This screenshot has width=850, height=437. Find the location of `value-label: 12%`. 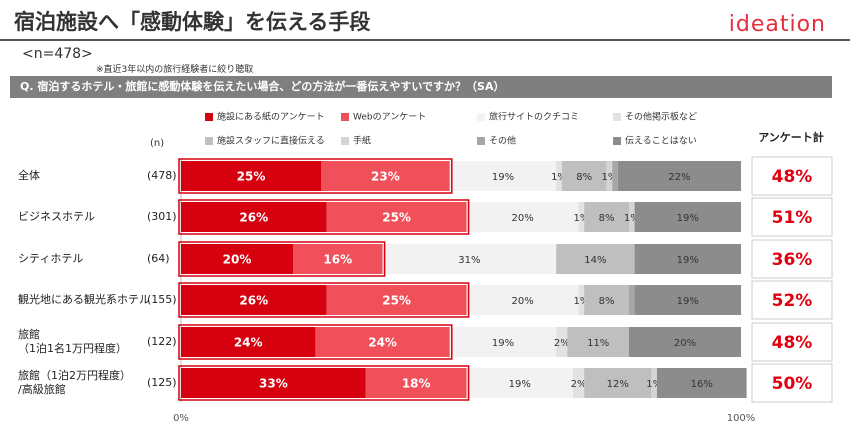

value-label: 12% is located at coordinates (618, 384).